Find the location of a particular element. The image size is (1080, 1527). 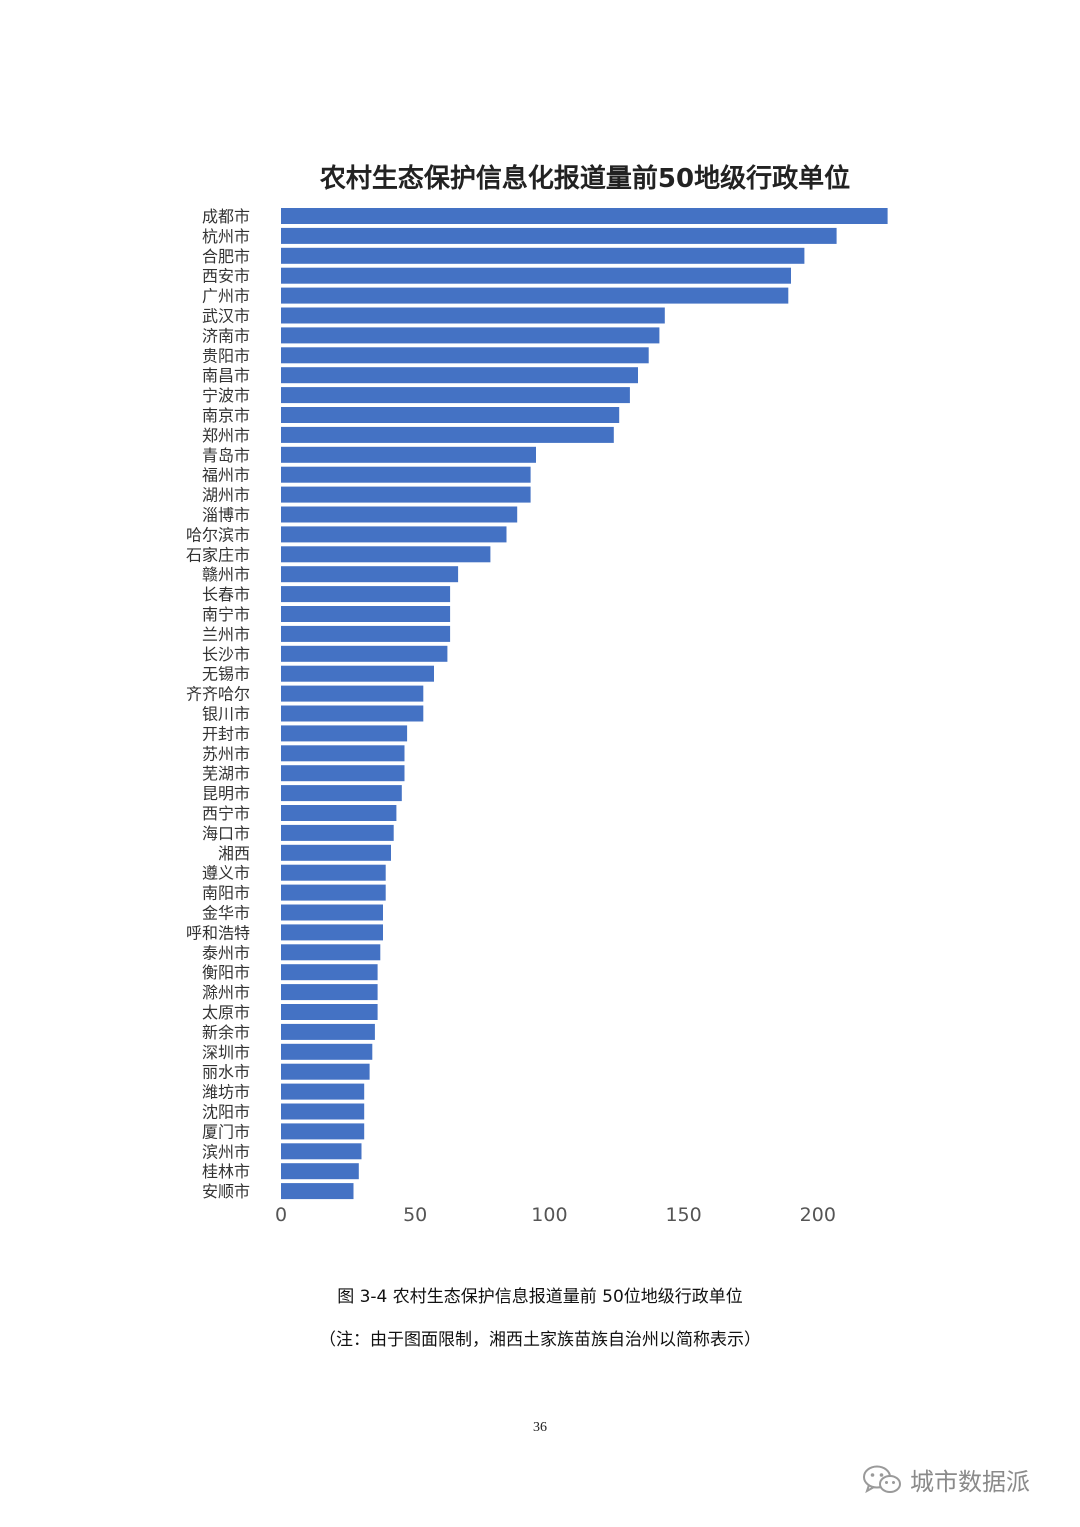

category-label: 金华市 is located at coordinates (226, 913).